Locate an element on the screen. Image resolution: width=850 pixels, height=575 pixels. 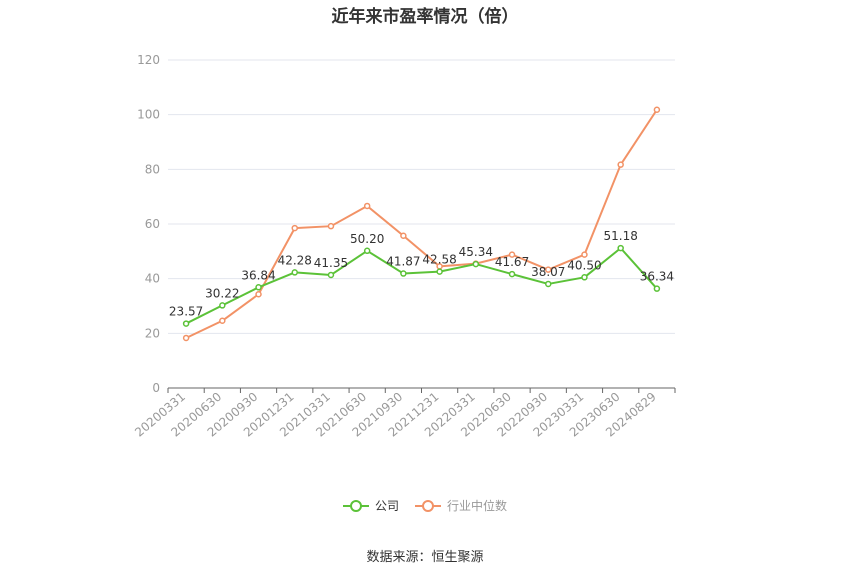
legend-company-marker-icon is located at coordinates (355, 506).